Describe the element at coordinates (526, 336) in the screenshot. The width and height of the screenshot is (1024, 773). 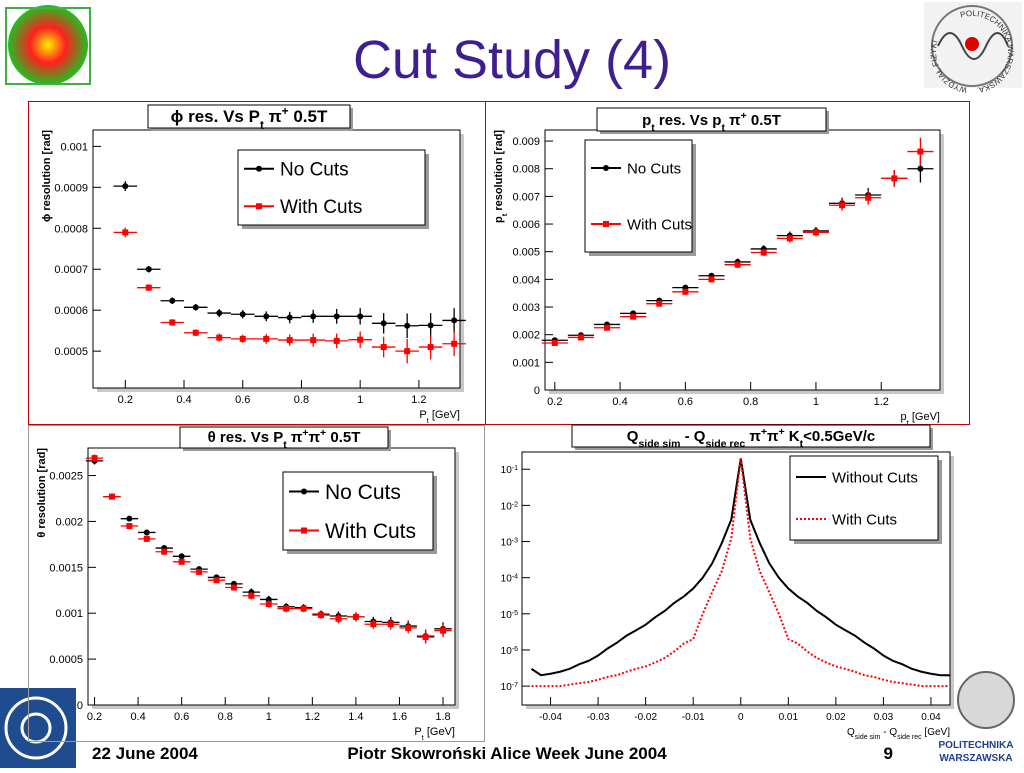
I see `y-tick-label: 0.002` at that location.